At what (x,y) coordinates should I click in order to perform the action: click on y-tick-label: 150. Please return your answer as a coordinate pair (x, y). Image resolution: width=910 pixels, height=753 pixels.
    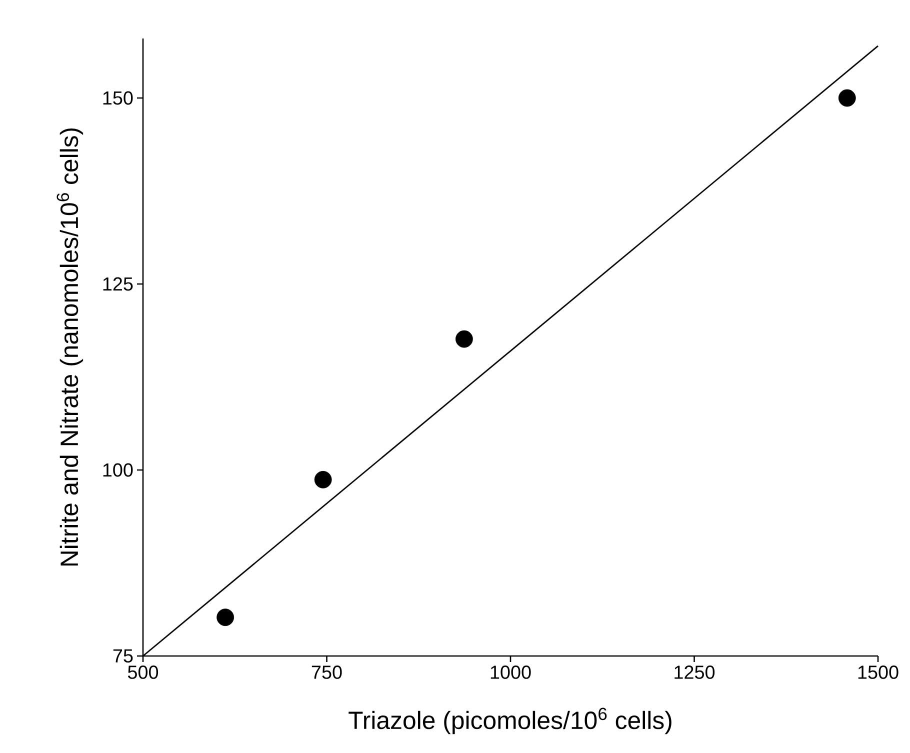
    Looking at the image, I should click on (118, 98).